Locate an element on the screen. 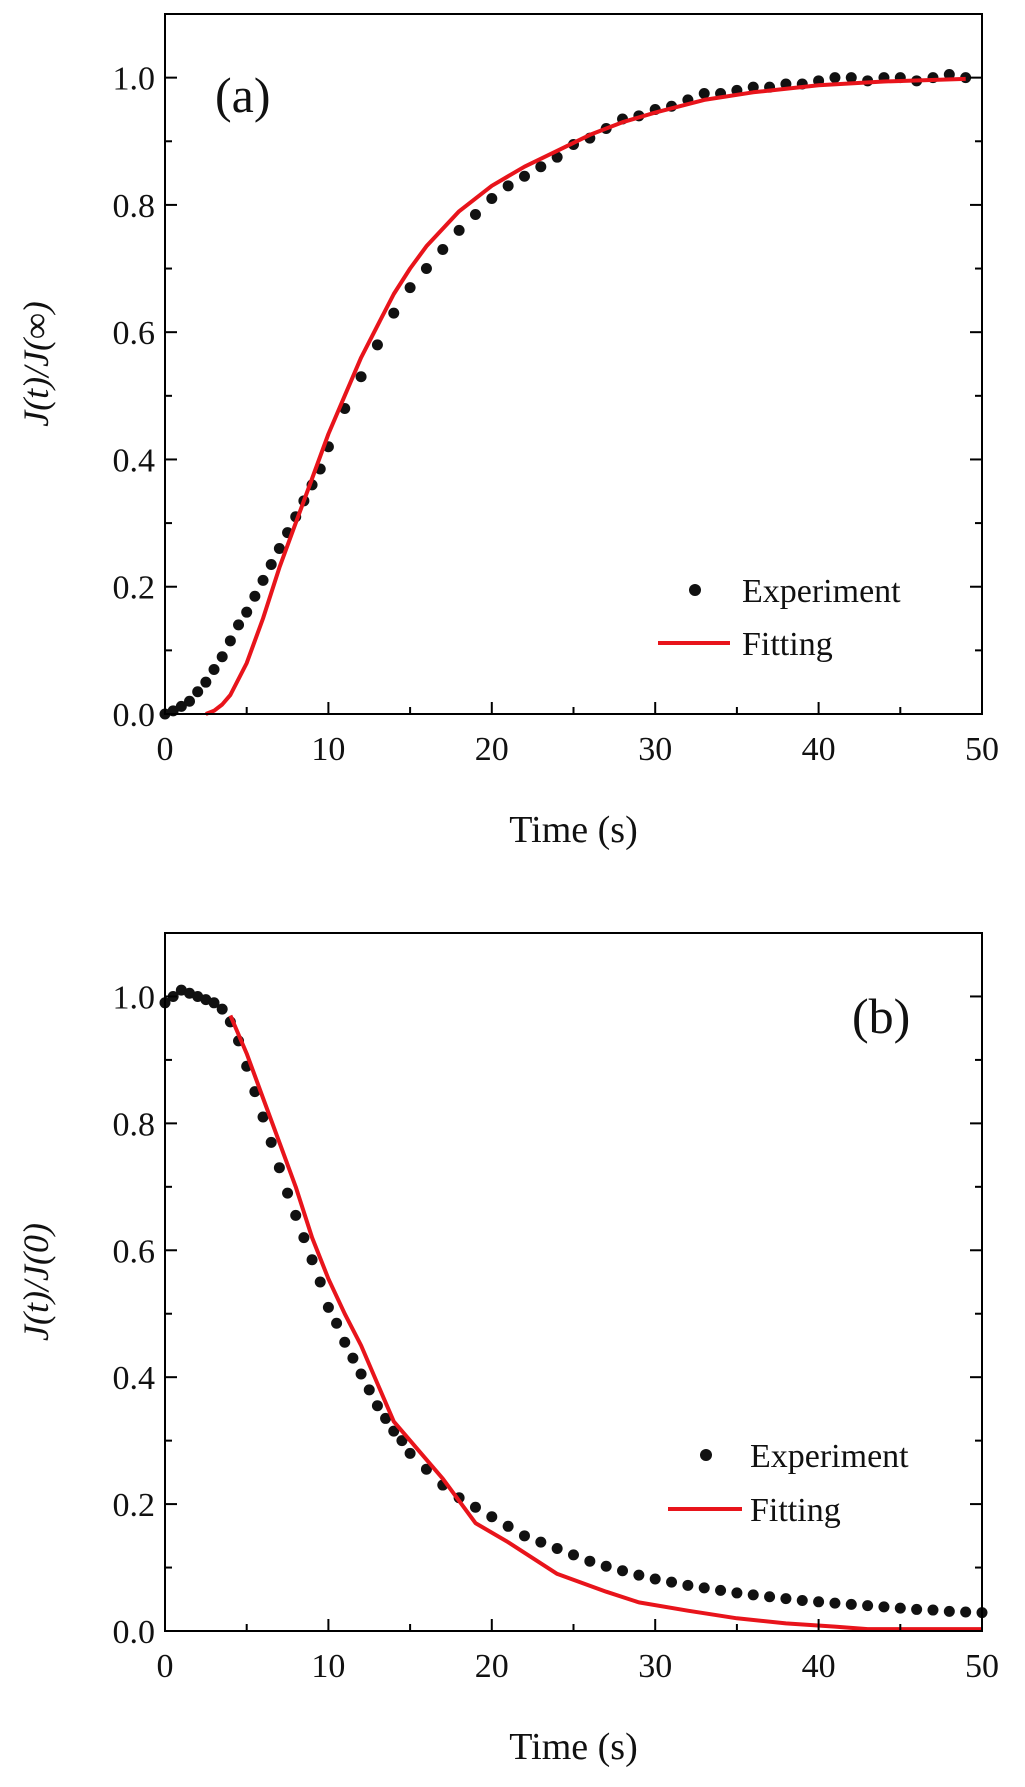  y-axis-title: J(t)/J(0) is located at coordinates (36, 1282).